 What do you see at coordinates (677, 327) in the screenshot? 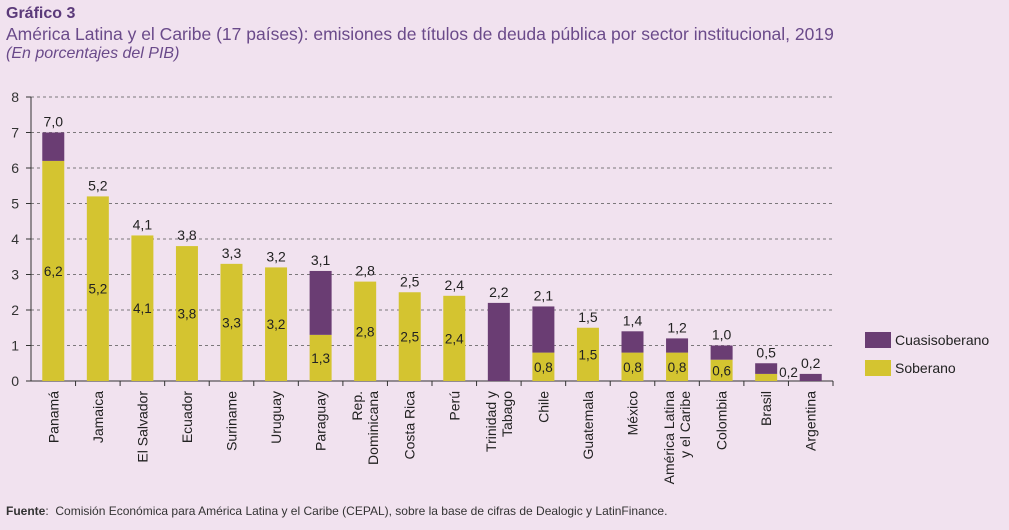
I see `bar-total-label: 1,2` at bounding box center [677, 327].